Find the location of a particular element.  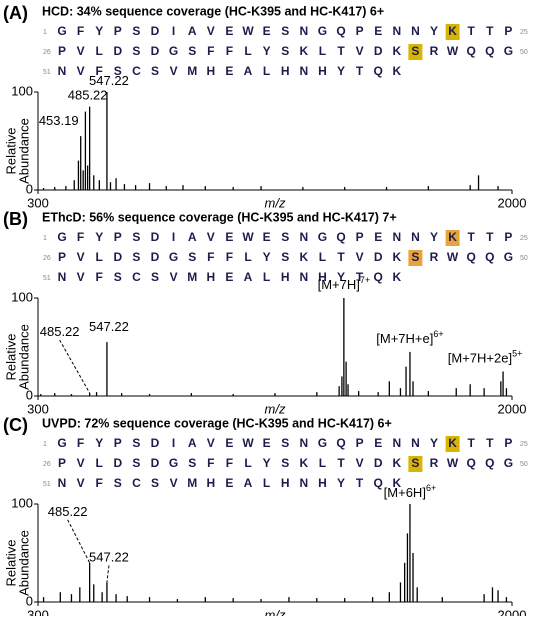

residue: R is located at coordinates (434, 463).